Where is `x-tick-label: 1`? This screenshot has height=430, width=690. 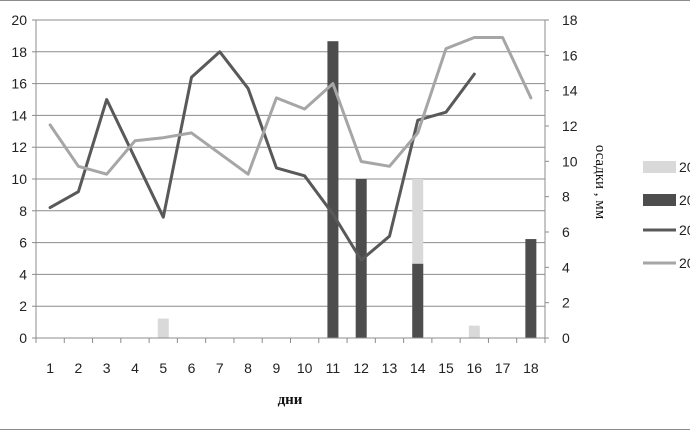
x-tick-label: 1 is located at coordinates (50, 368).